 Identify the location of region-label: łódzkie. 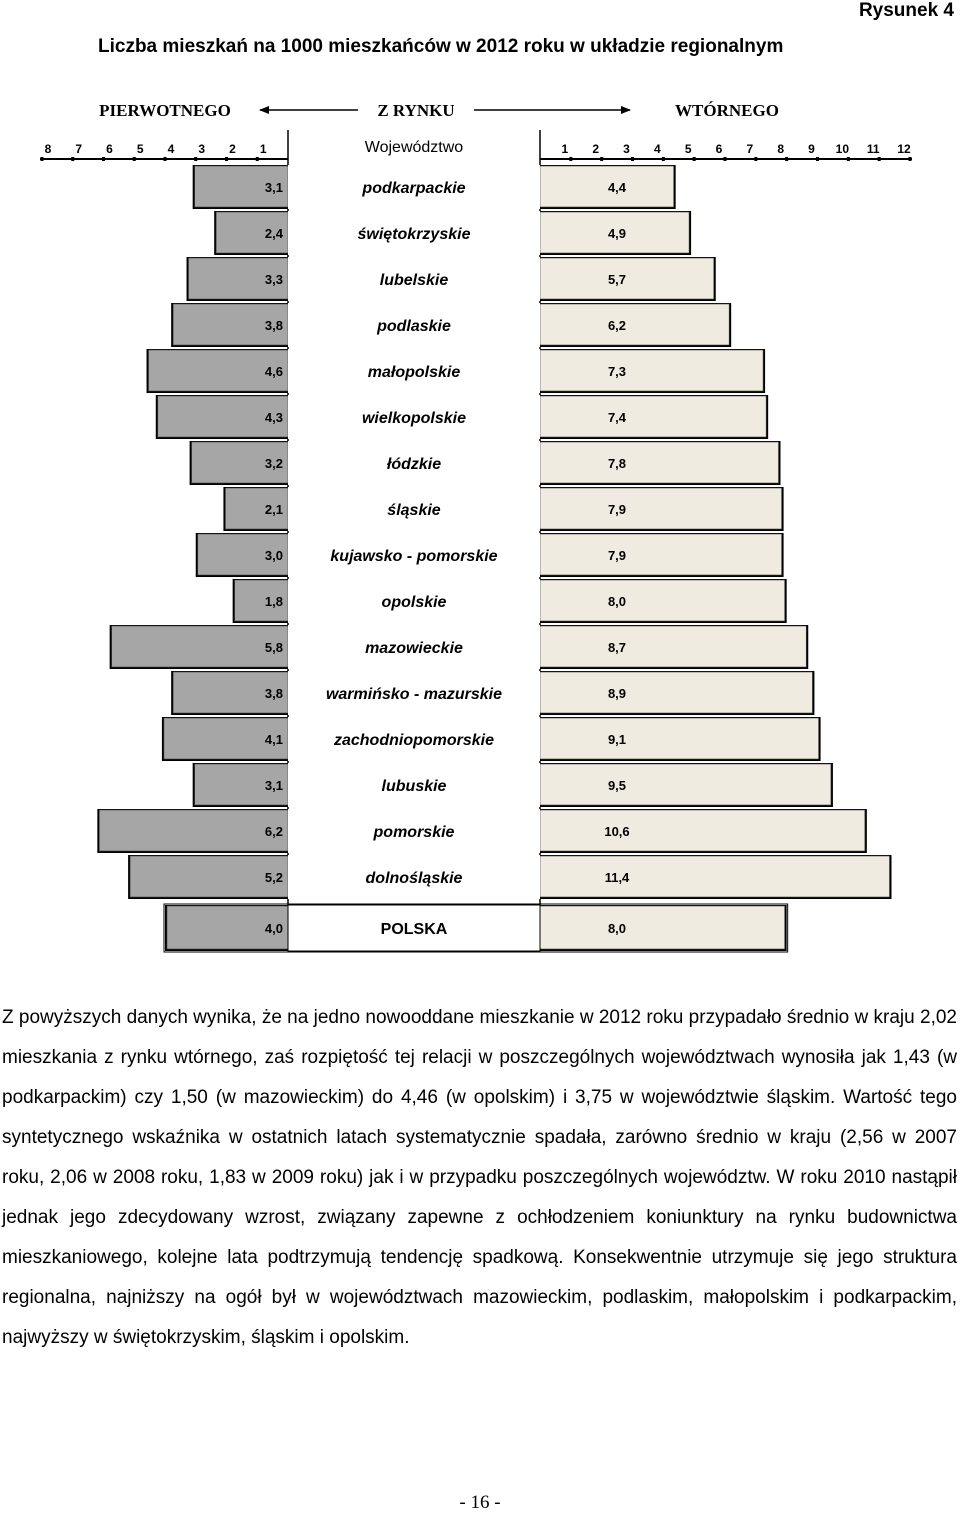
(414, 464).